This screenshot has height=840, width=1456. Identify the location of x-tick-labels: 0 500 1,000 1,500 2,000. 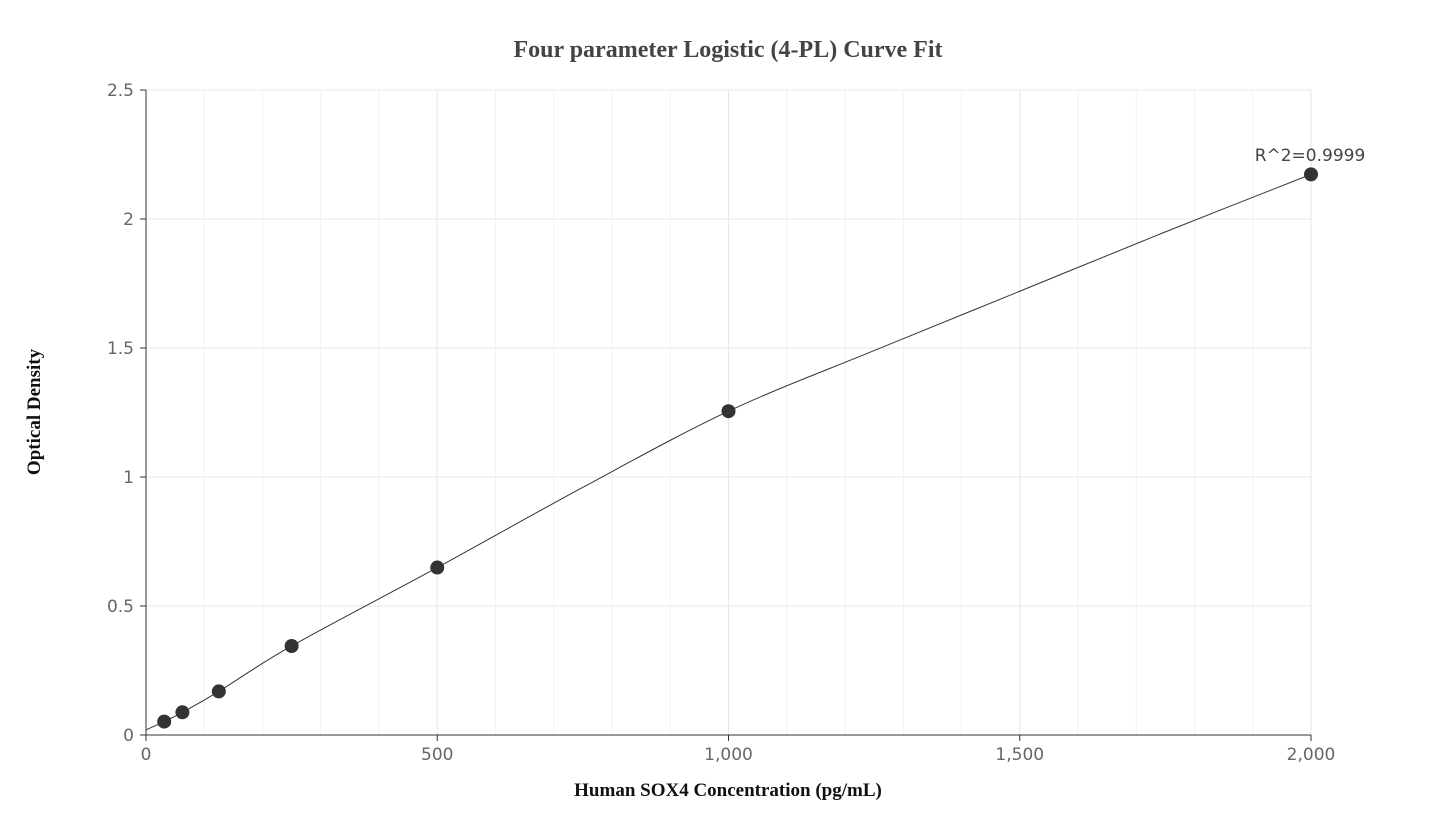
(738, 755).